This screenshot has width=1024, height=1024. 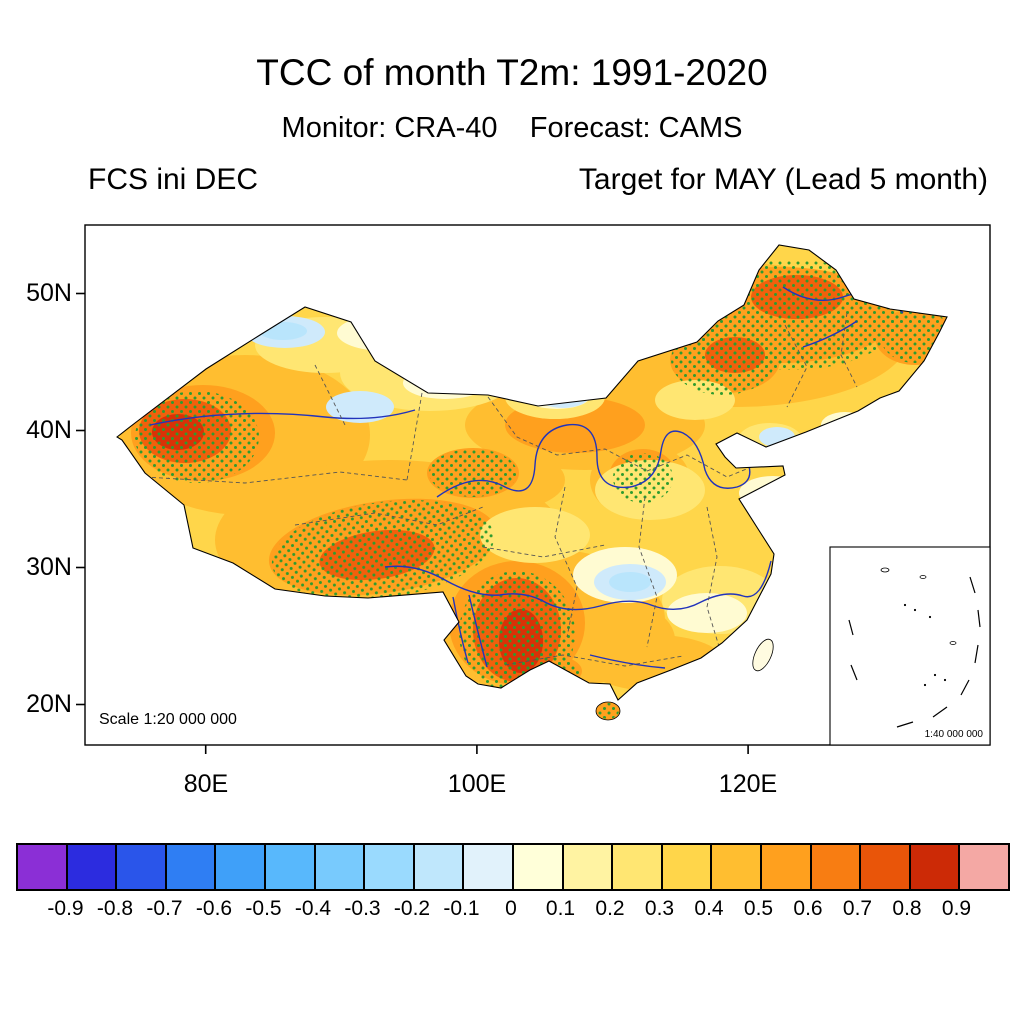 What do you see at coordinates (512, 128) in the screenshot?
I see `figure-subtitle: Monitor: CRA-40 Forecast: CAMS` at bounding box center [512, 128].